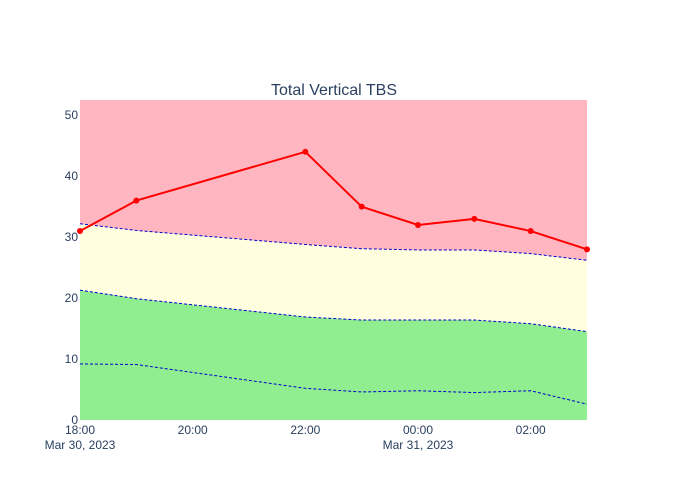  I want to click on y-tick-label: 20, so click(72, 298).